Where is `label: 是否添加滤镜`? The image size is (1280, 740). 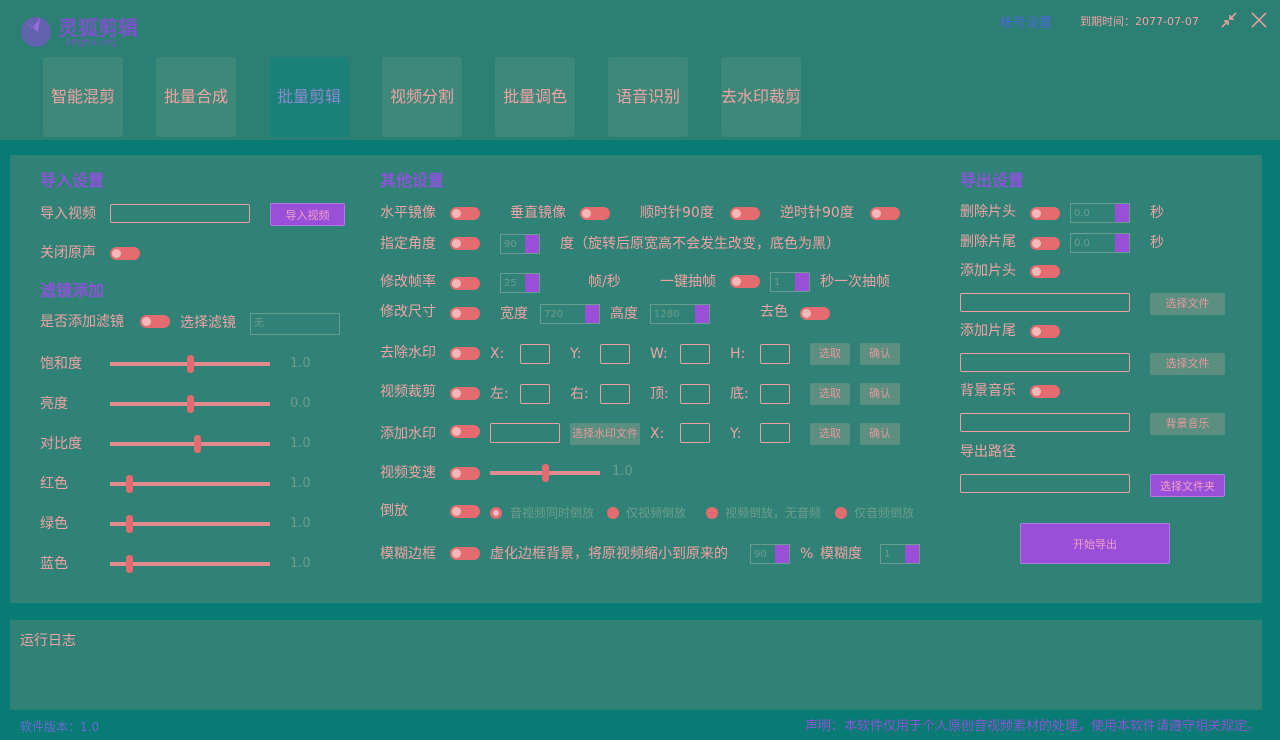 label: 是否添加滤镜 is located at coordinates (82, 322).